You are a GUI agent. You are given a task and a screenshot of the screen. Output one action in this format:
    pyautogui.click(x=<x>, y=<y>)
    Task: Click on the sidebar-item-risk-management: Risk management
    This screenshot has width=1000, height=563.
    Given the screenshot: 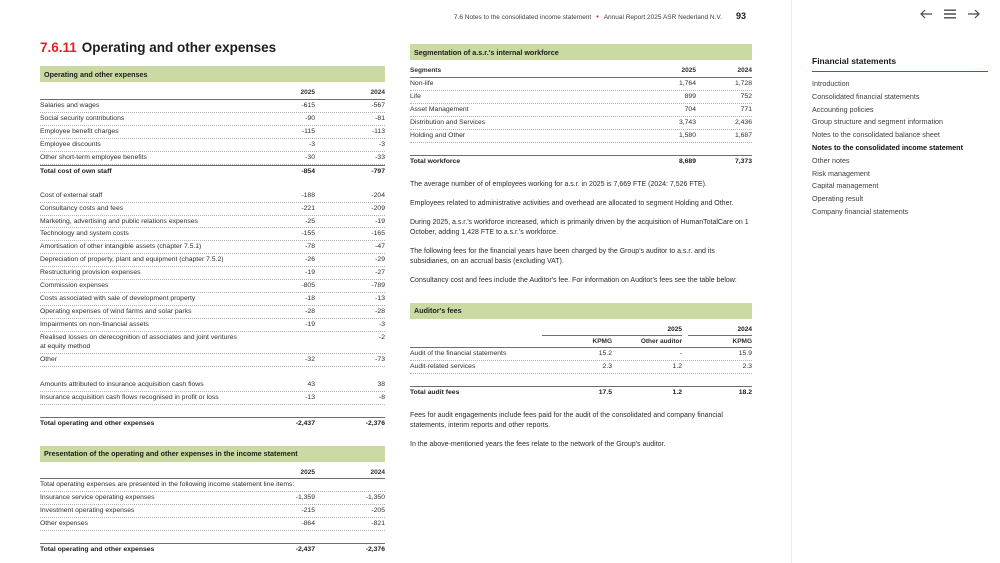 What is the action you would take?
    pyautogui.click(x=841, y=173)
    